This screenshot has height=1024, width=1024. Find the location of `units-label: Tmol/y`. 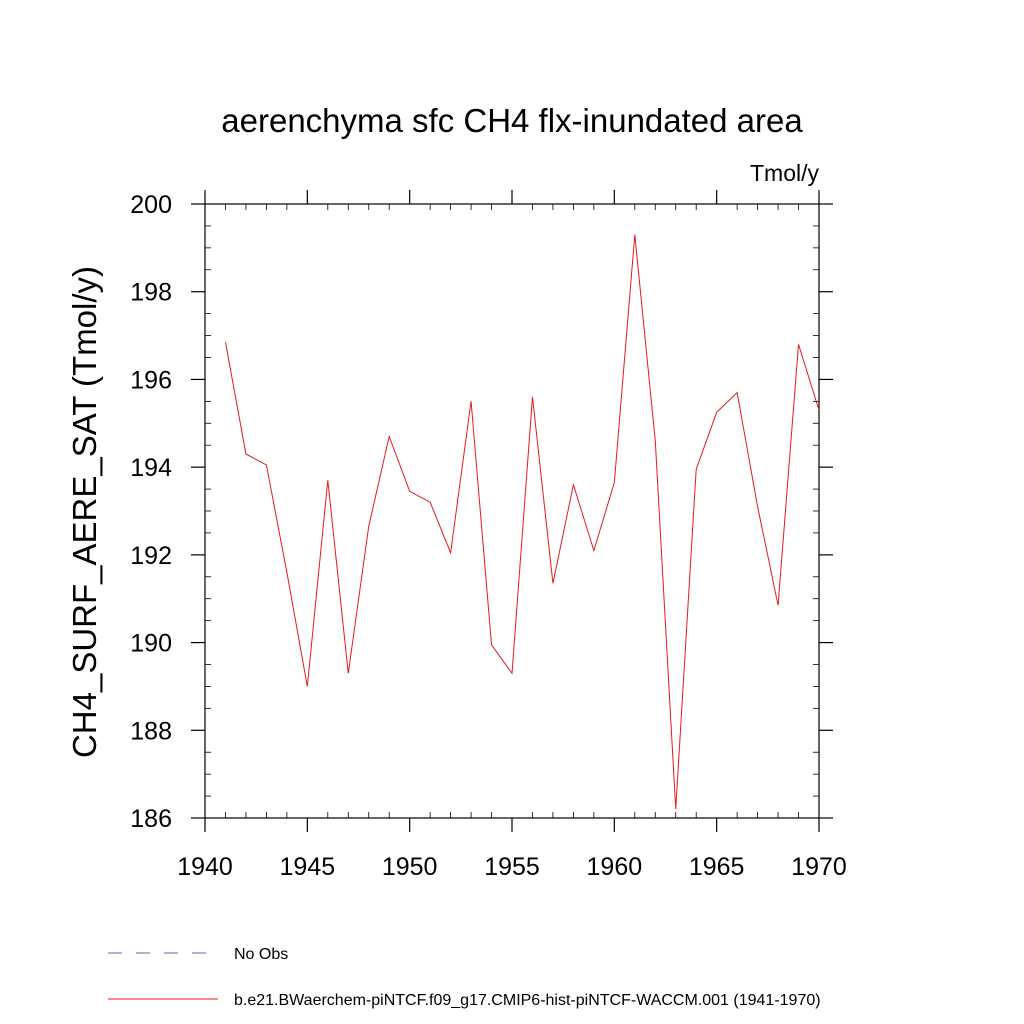

units-label: Tmol/y is located at coordinates (785, 173).